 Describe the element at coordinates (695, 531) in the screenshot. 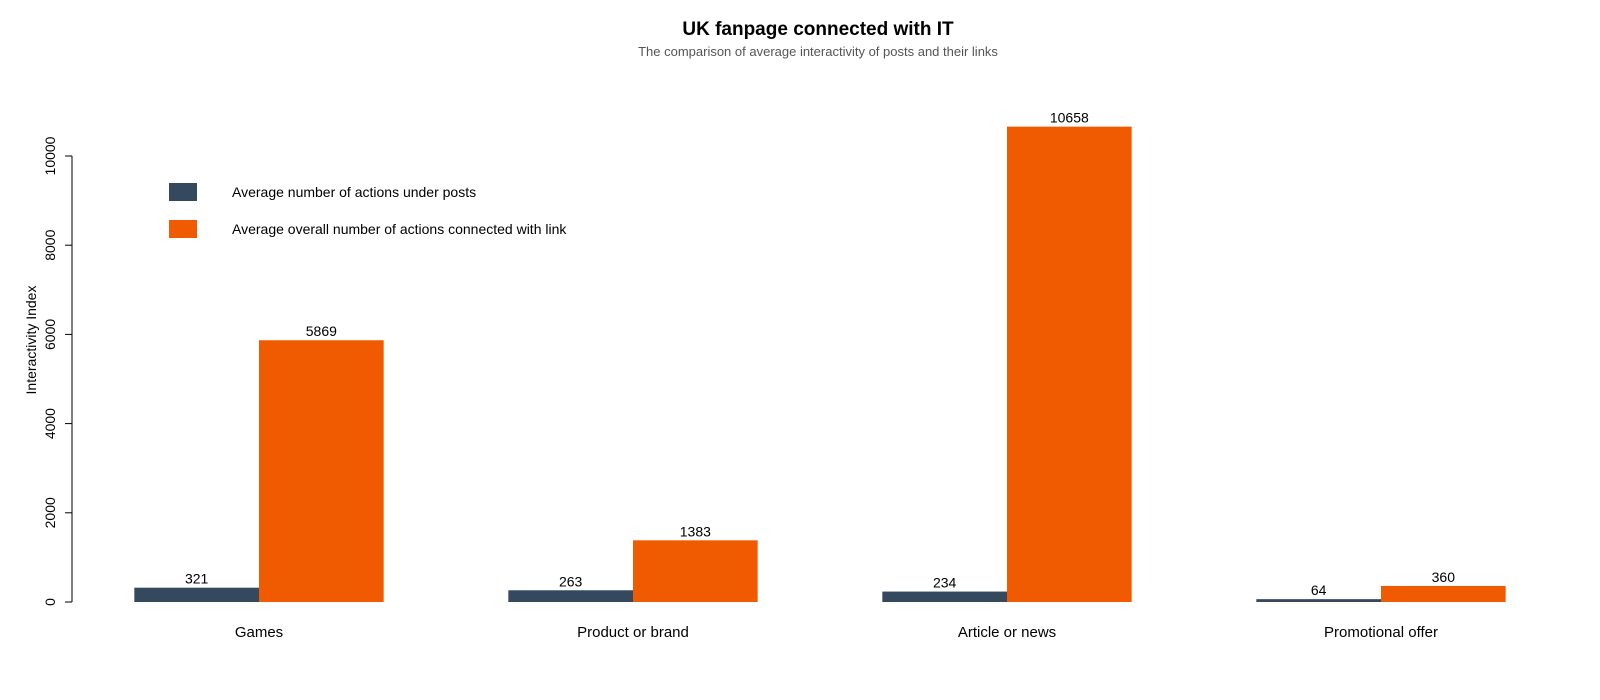

I see `data-label: 1383` at that location.